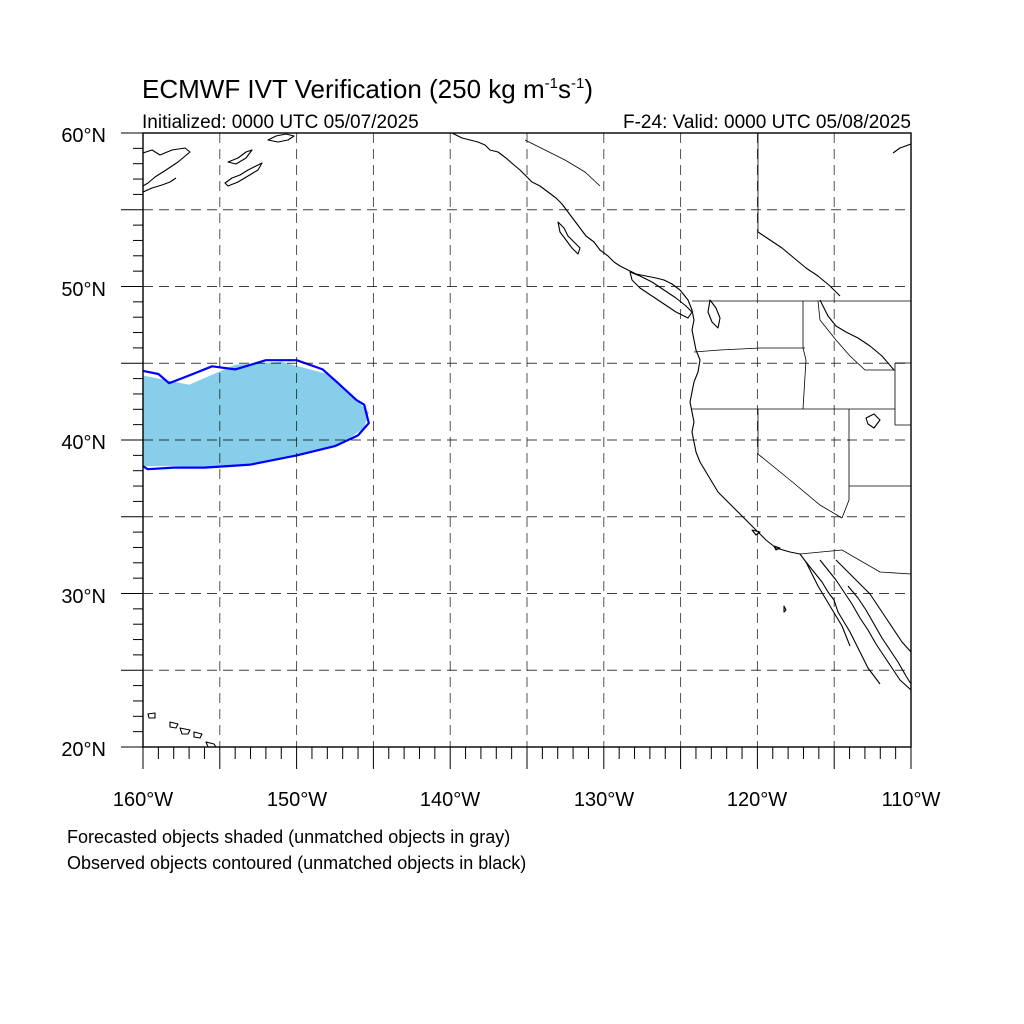 Image resolution: width=1024 pixels, height=1024 pixels. What do you see at coordinates (604, 800) in the screenshot?
I see `lon-label-130w: 130°W` at bounding box center [604, 800].